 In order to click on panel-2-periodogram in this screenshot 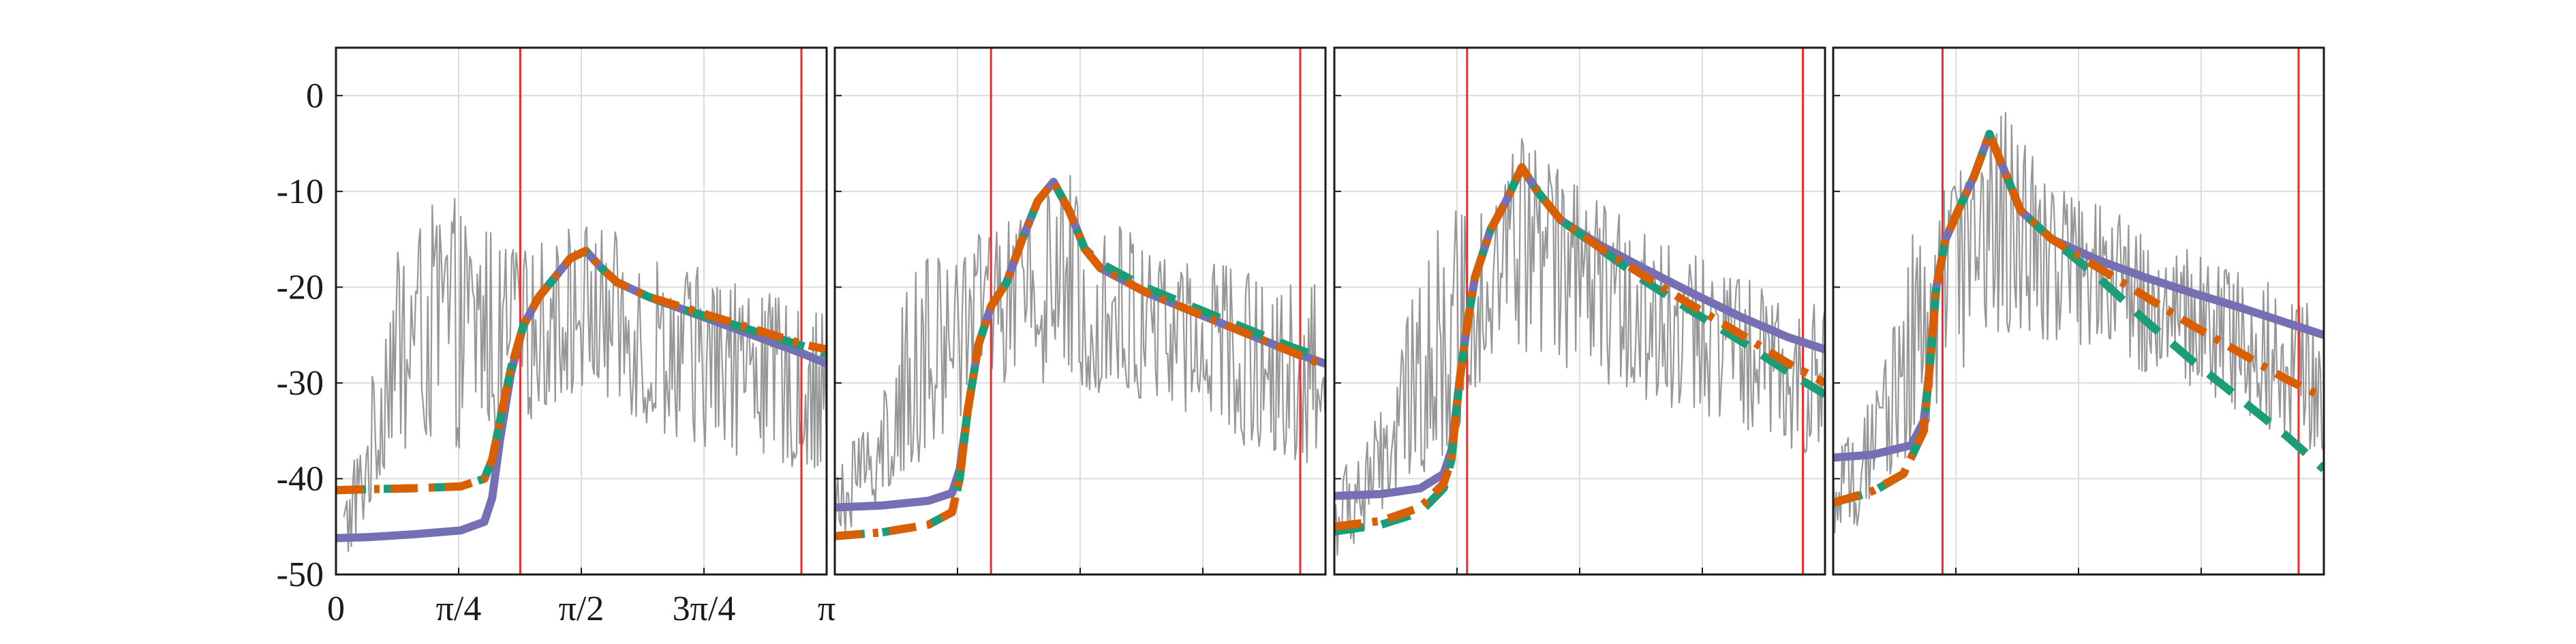, I will do `click(1080, 361)`.